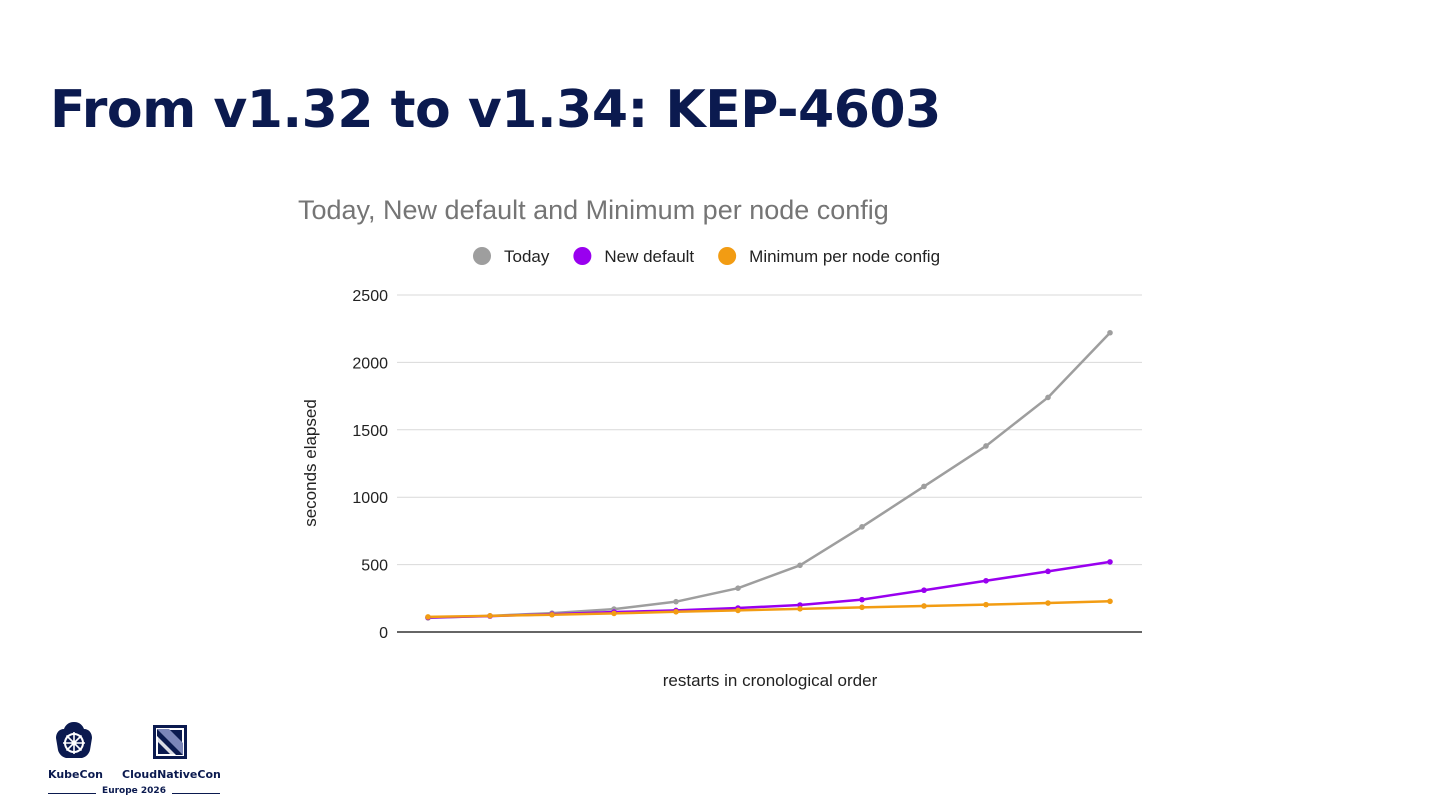 Image resolution: width=1440 pixels, height=810 pixels. I want to click on event-row: Europe 2026, so click(134, 793).